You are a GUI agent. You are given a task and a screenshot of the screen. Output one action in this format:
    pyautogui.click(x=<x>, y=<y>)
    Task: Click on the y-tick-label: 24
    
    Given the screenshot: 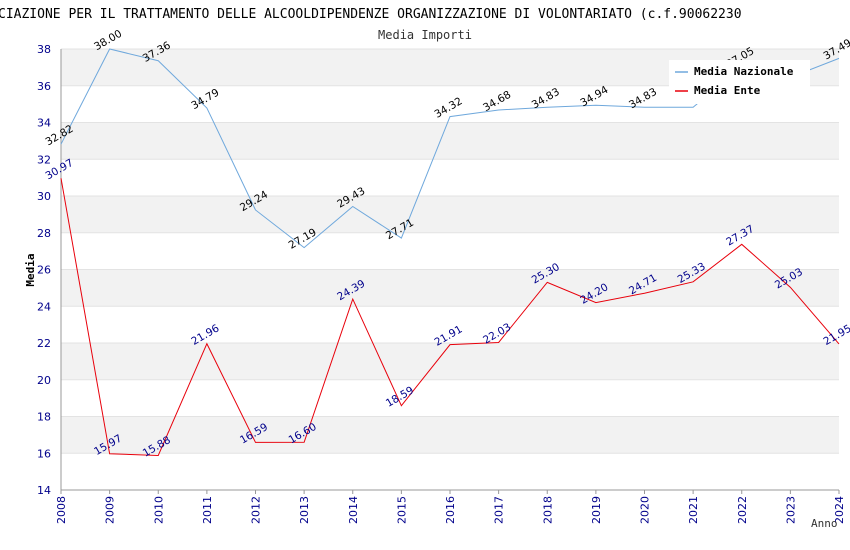 What is the action you would take?
    pyautogui.click(x=44, y=306)
    